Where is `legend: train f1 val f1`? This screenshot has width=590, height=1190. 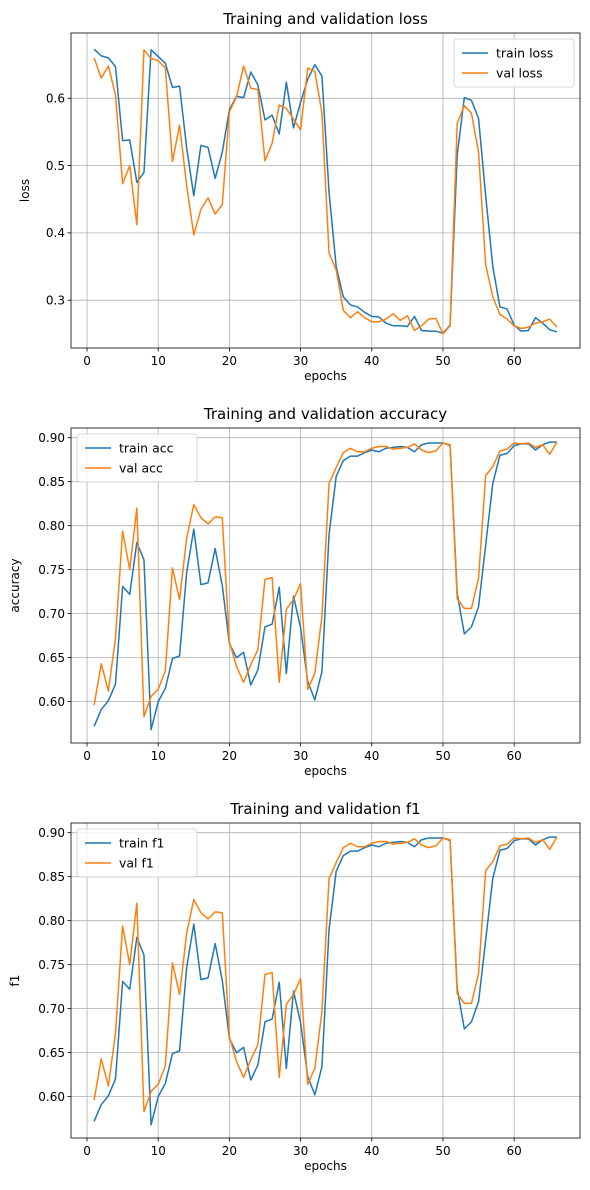 legend: train f1 val f1 is located at coordinates (137, 853).